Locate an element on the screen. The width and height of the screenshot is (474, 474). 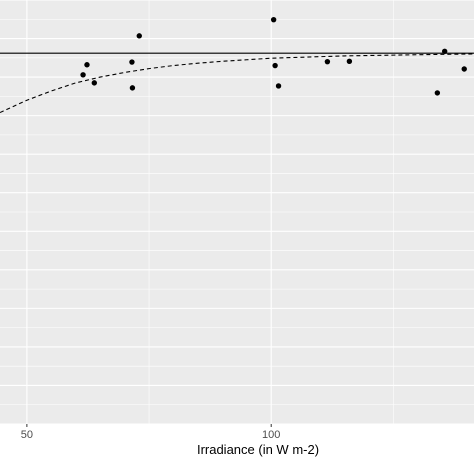
fitted-curve is located at coordinates (237, 83).